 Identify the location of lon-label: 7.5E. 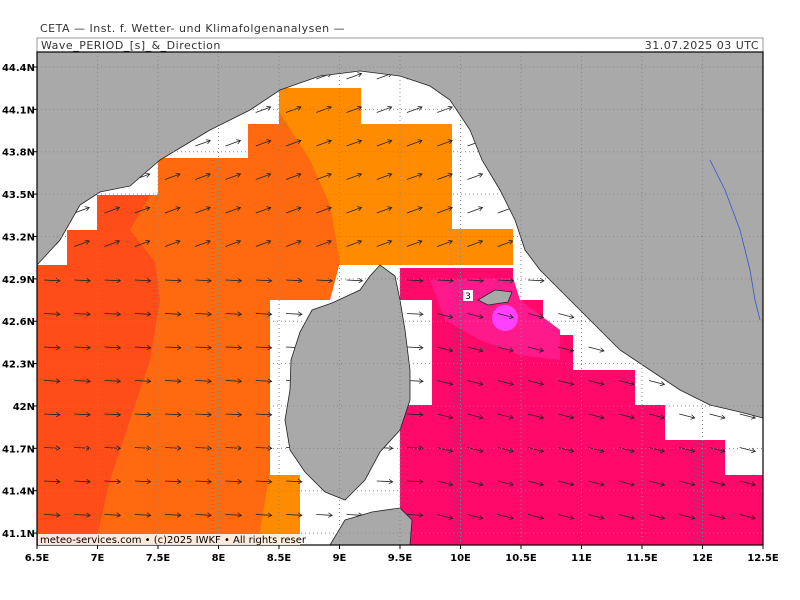
(158, 558).